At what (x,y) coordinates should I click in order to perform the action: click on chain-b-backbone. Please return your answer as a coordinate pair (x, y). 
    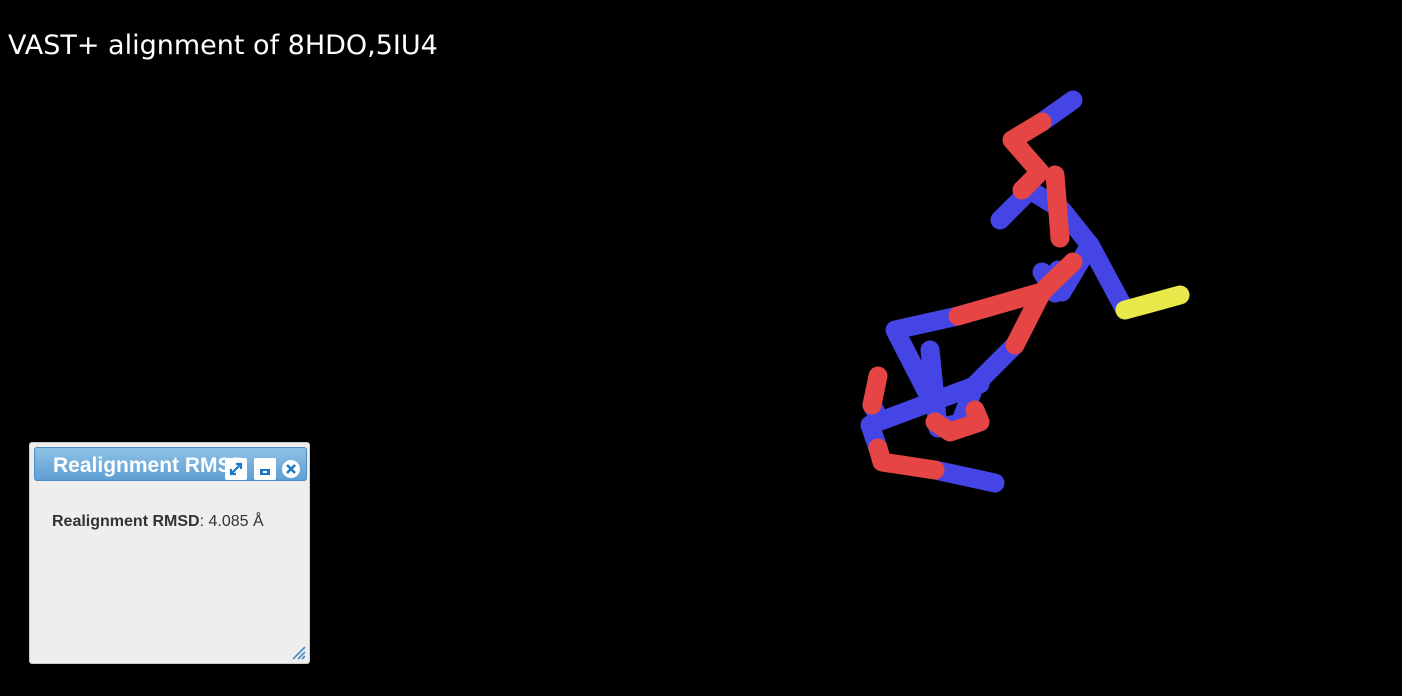
    Looking at the image, I should click on (997, 291).